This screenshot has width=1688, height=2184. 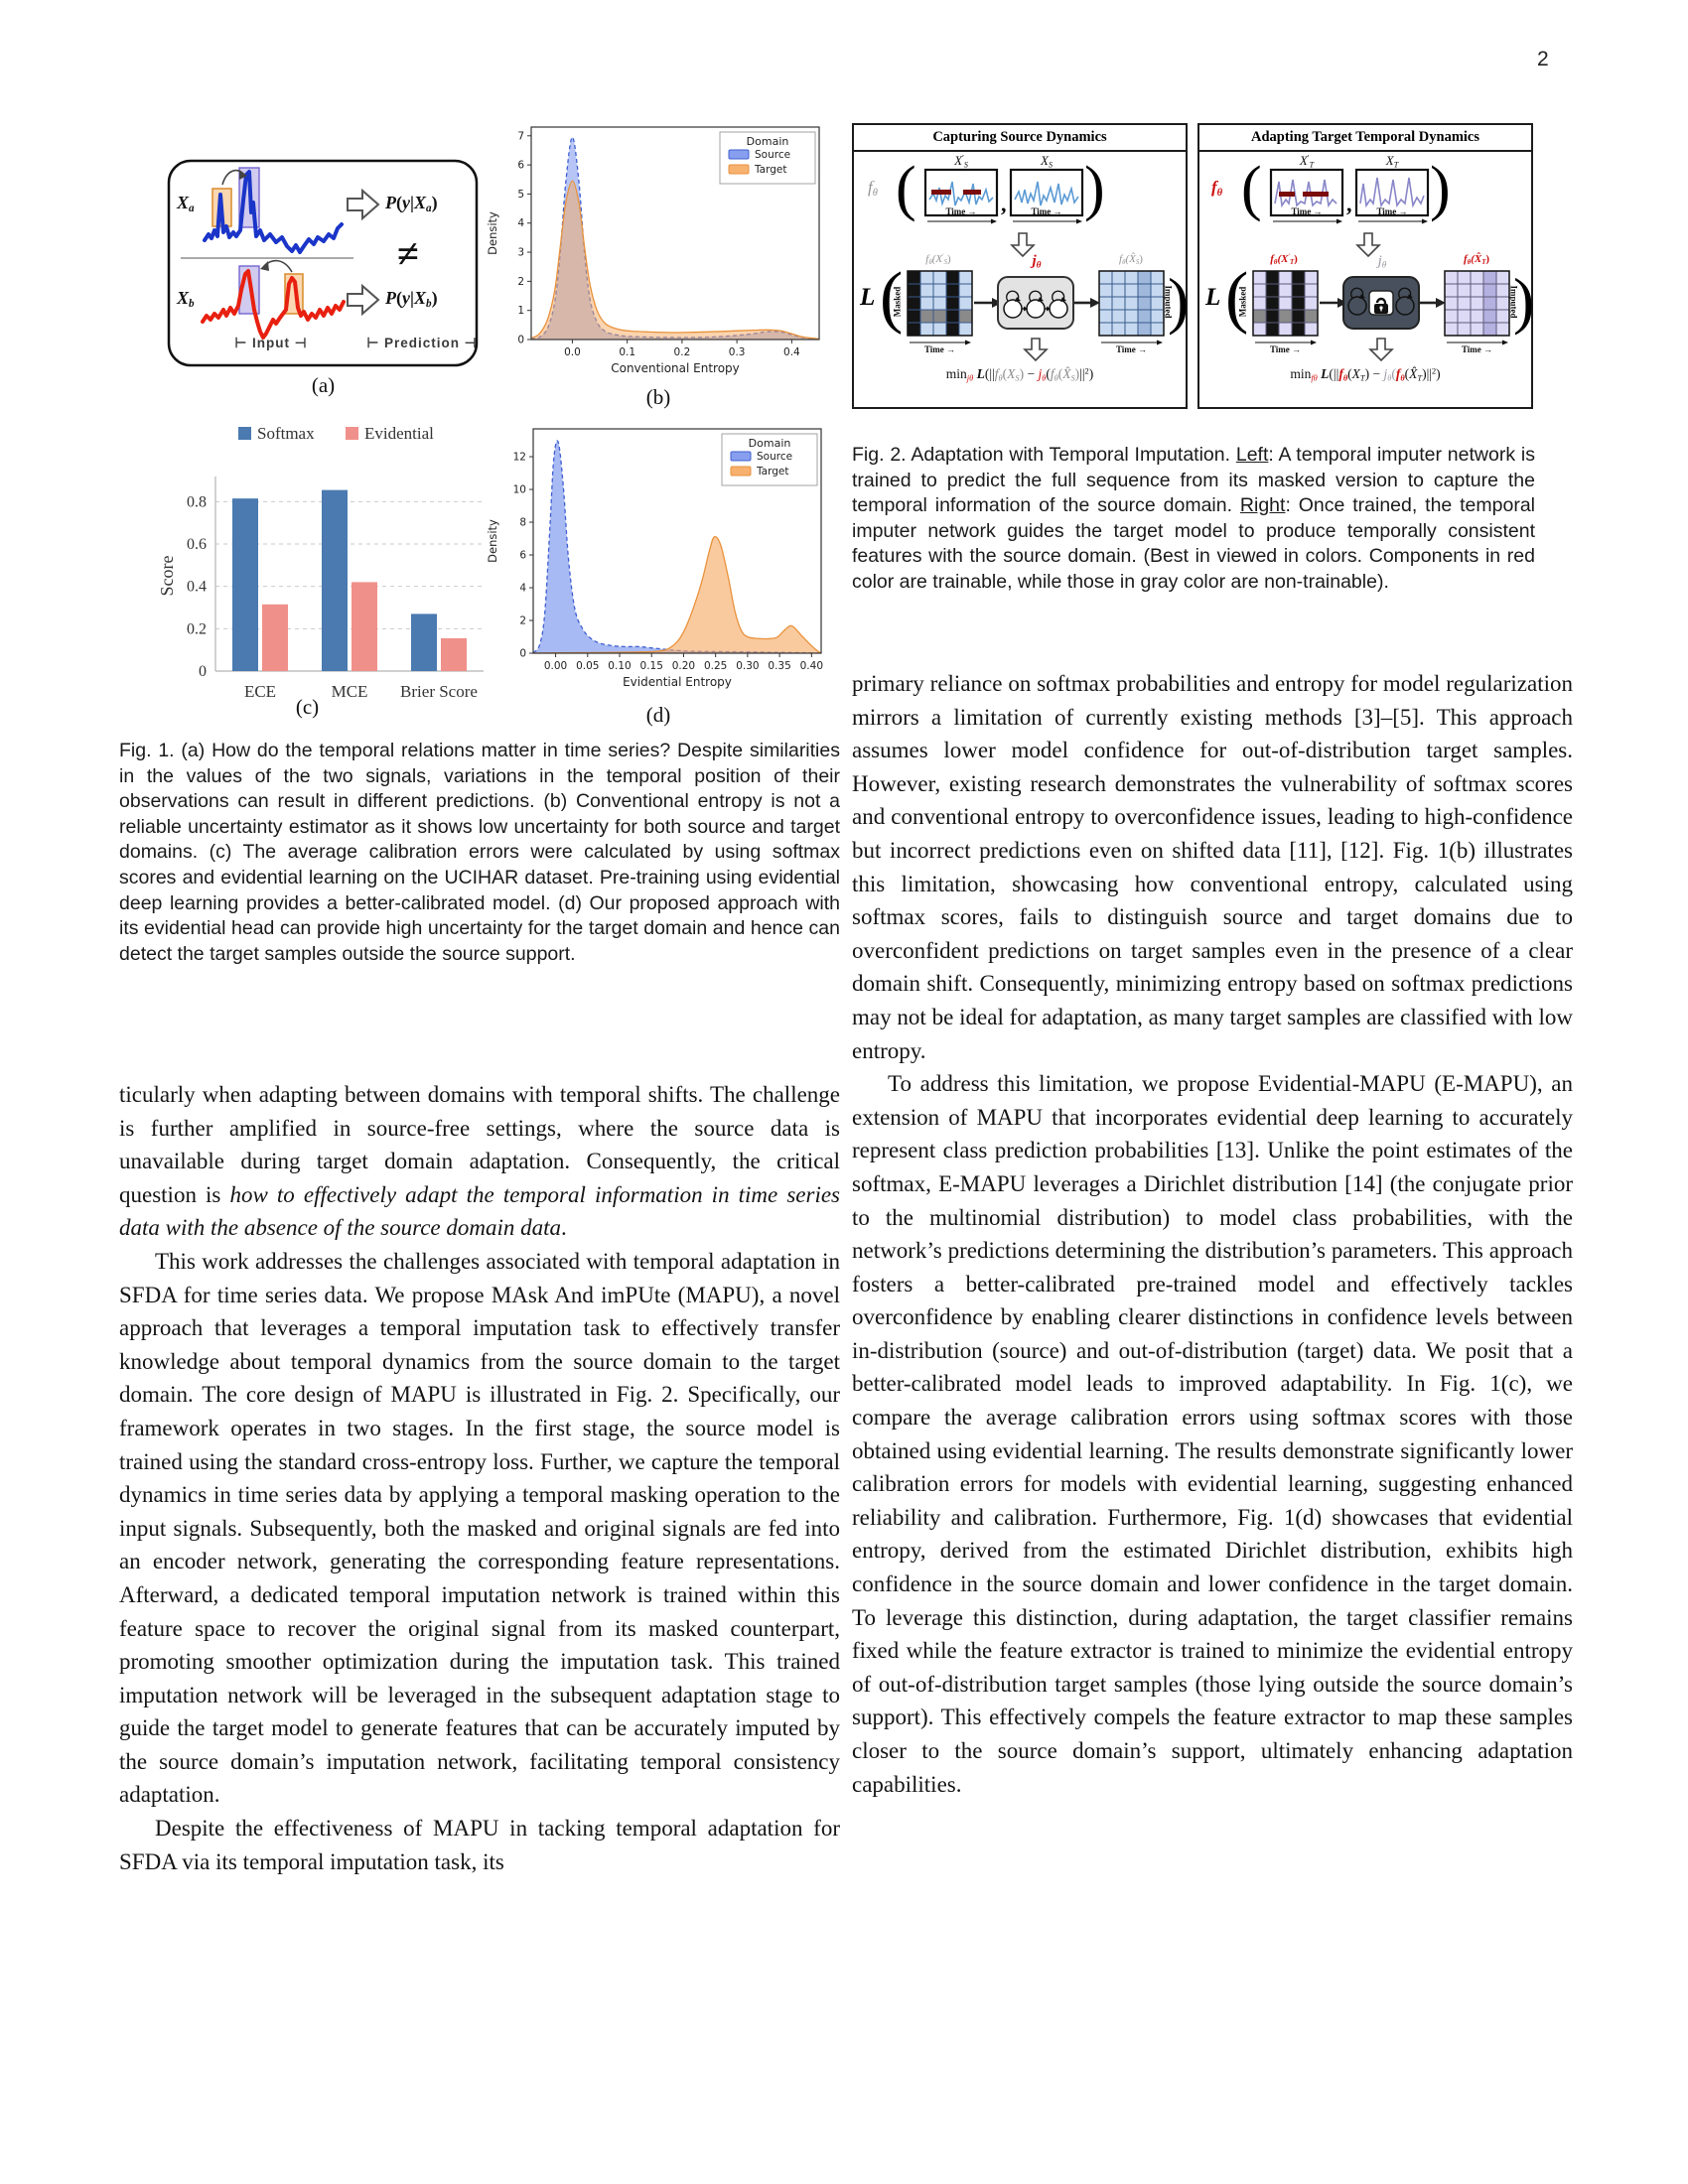 I want to click on legend-swatch-softmax, so click(x=244, y=433).